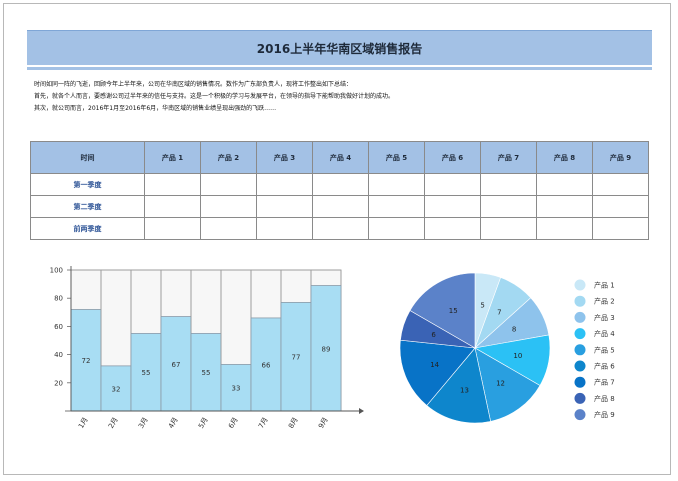 This screenshot has height=481, width=678. I want to click on bar-value-label: 67, so click(176, 365).